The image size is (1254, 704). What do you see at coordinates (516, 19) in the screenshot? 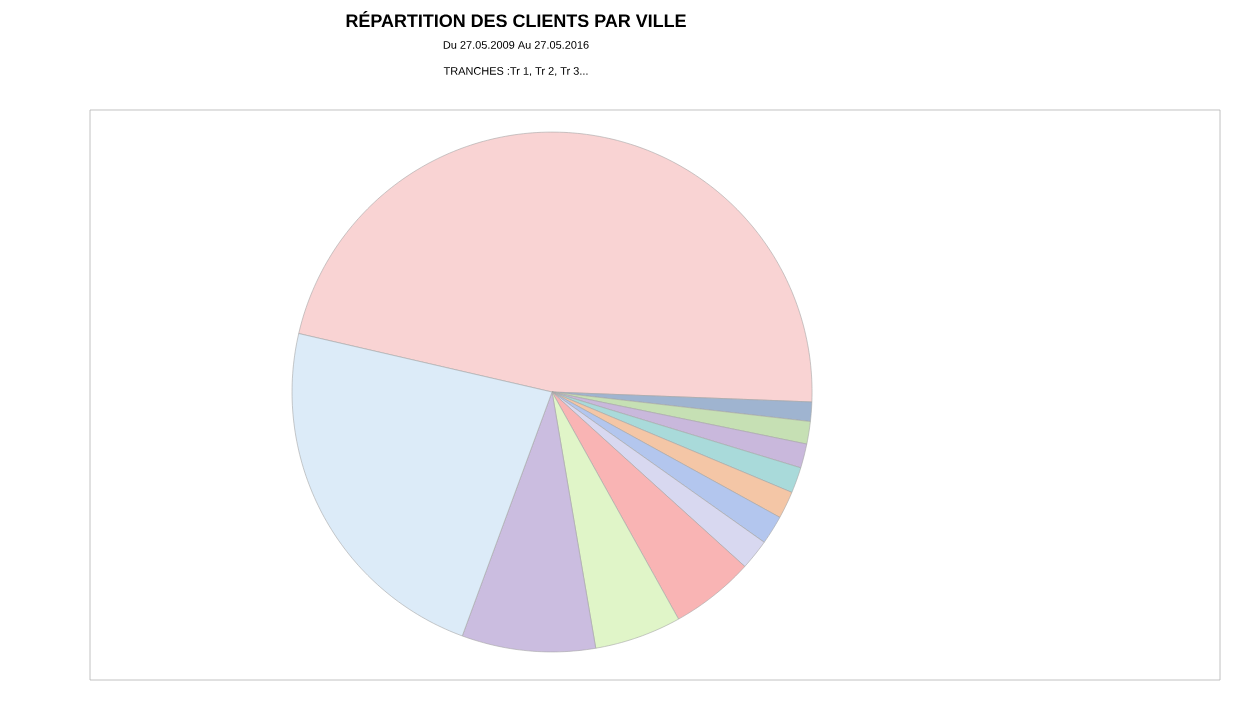
I see `chart-title: RÉPARTITION DES CLIENTS PAR VILLE` at bounding box center [516, 19].